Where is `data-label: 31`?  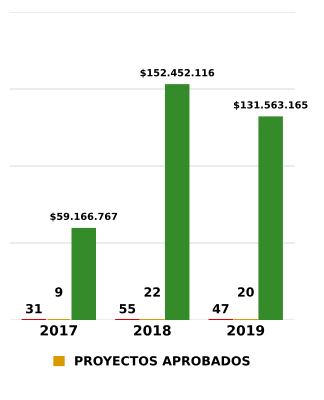
data-label: 31 is located at coordinates (34, 309).